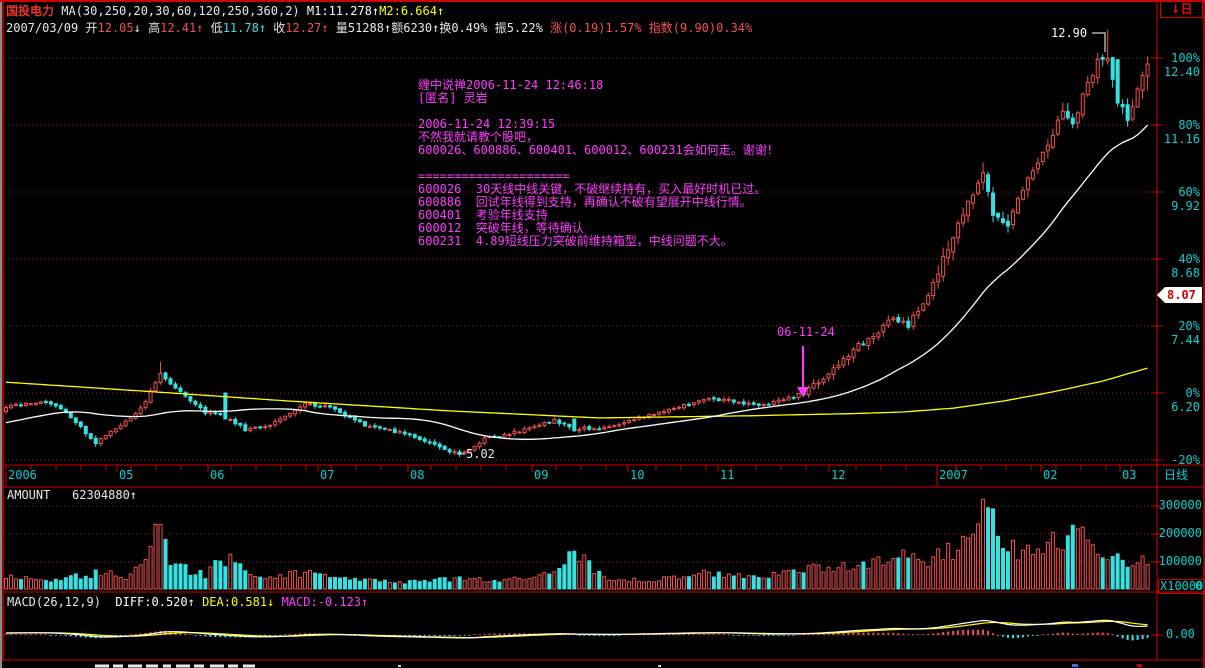  What do you see at coordinates (585, 202) in the screenshot?
I see `annotation-line: 600886 回试年线得到支持，再确认不破有望展开中线行情。` at bounding box center [585, 202].